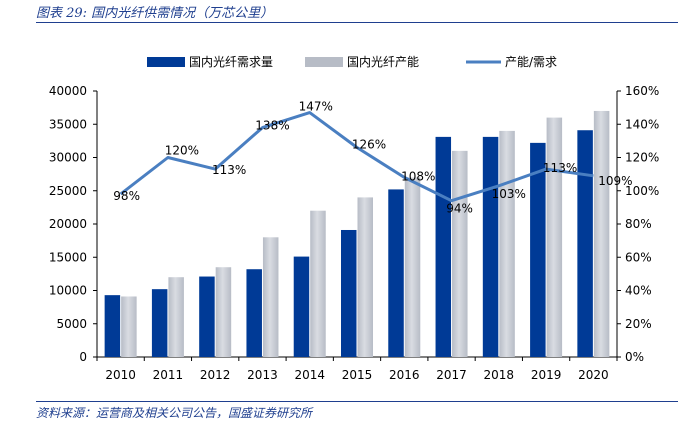 Image resolution: width=691 pixels, height=424 pixels. I want to click on y-right-tick-label: 100%, so click(642, 191).